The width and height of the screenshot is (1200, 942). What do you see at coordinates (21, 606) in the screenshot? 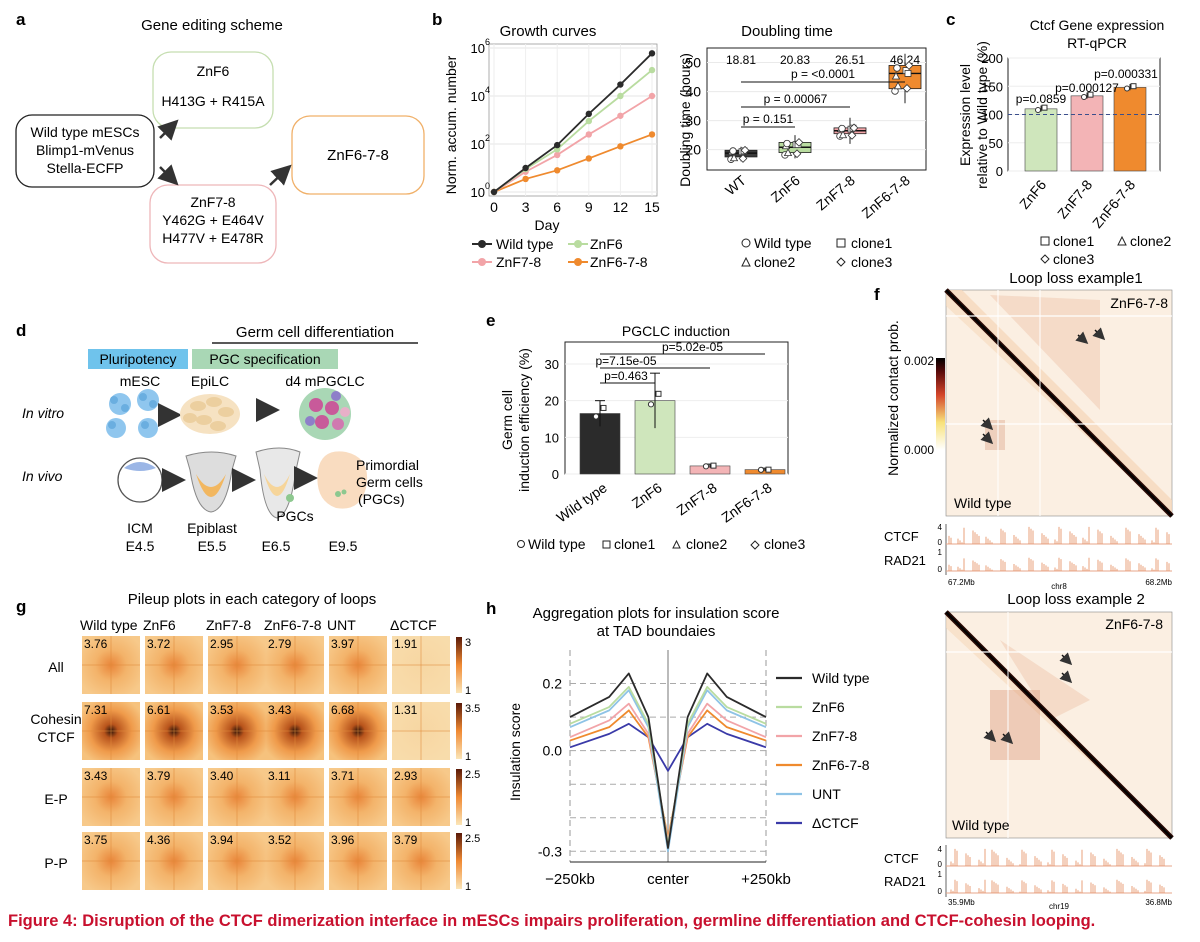
I see `panel-g-letter: g` at bounding box center [21, 606].